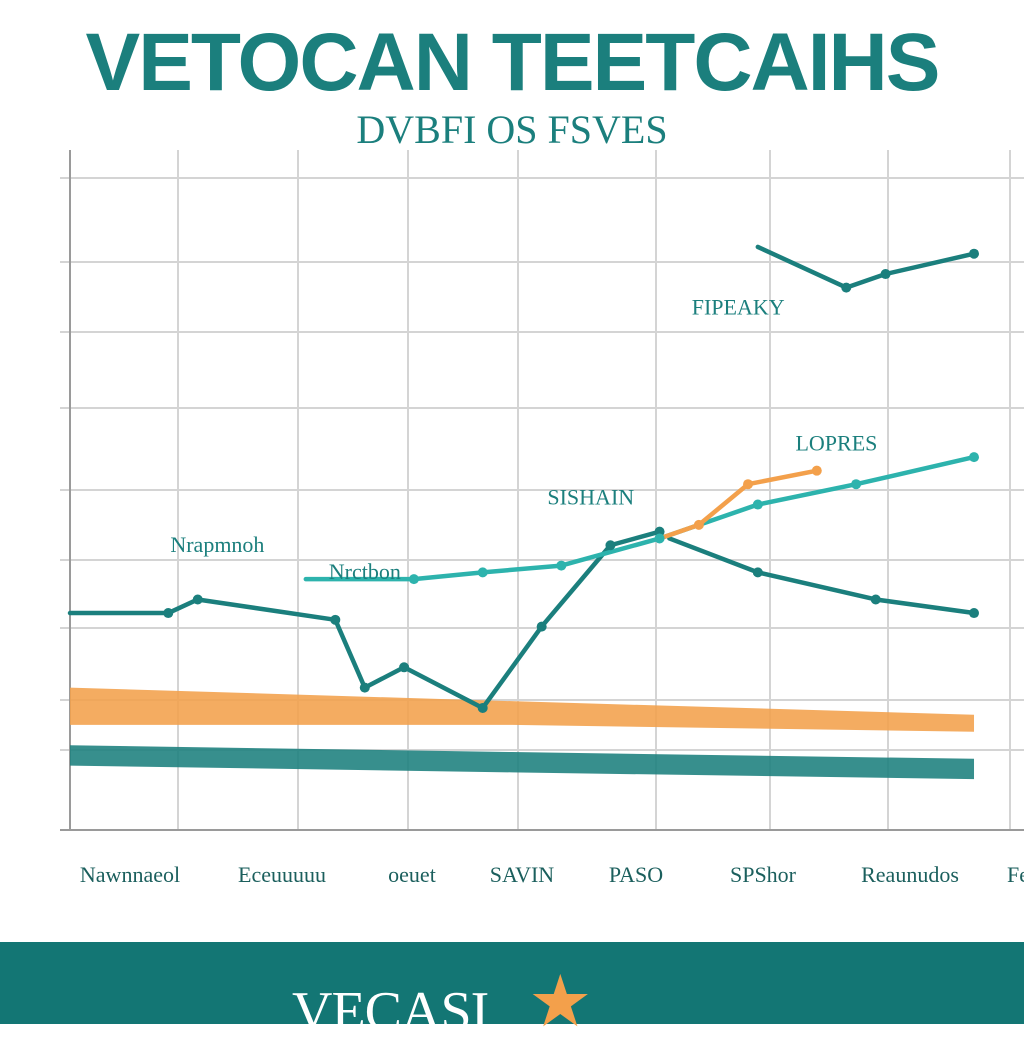 Image resolution: width=1024 pixels, height=1043 pixels. Describe the element at coordinates (836, 442) in the screenshot. I see `annotation-4: LOPRES` at that location.